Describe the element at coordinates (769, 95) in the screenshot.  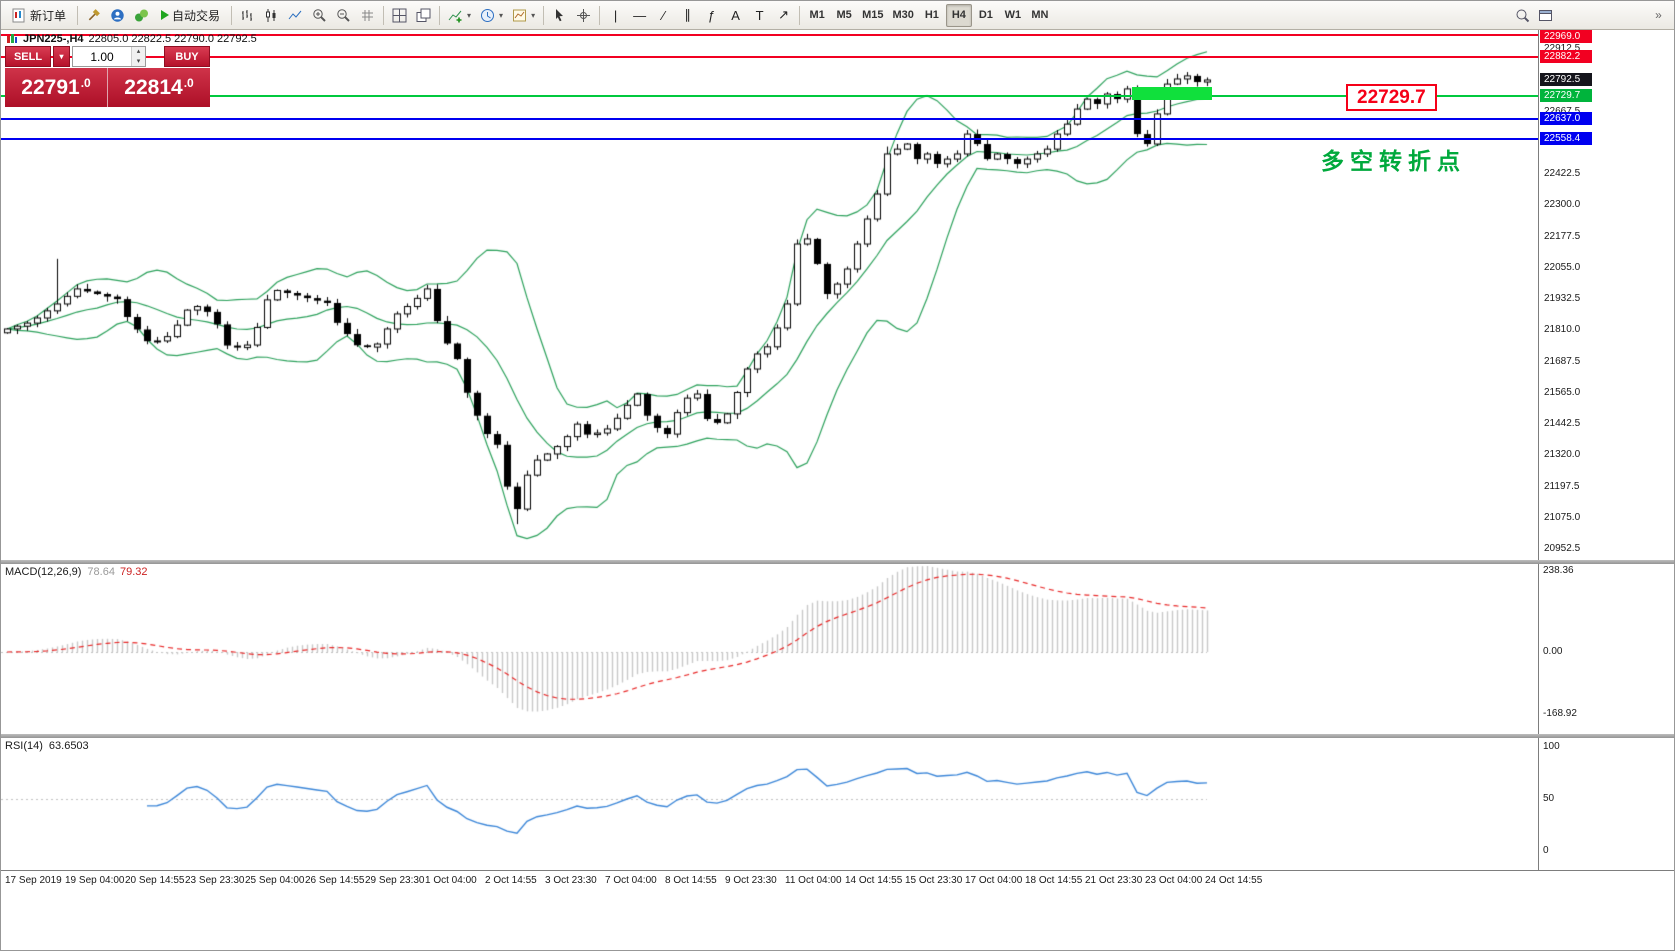
I see `pivot-line-green` at that location.